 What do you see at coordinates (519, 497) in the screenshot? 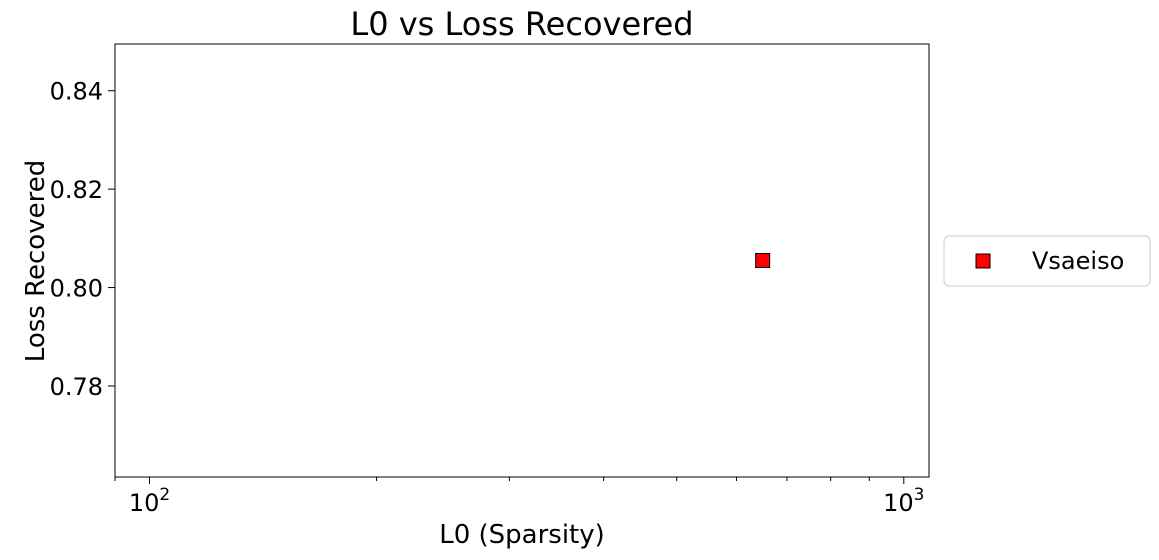
I see `x-axis: 10² 10³` at bounding box center [519, 497].